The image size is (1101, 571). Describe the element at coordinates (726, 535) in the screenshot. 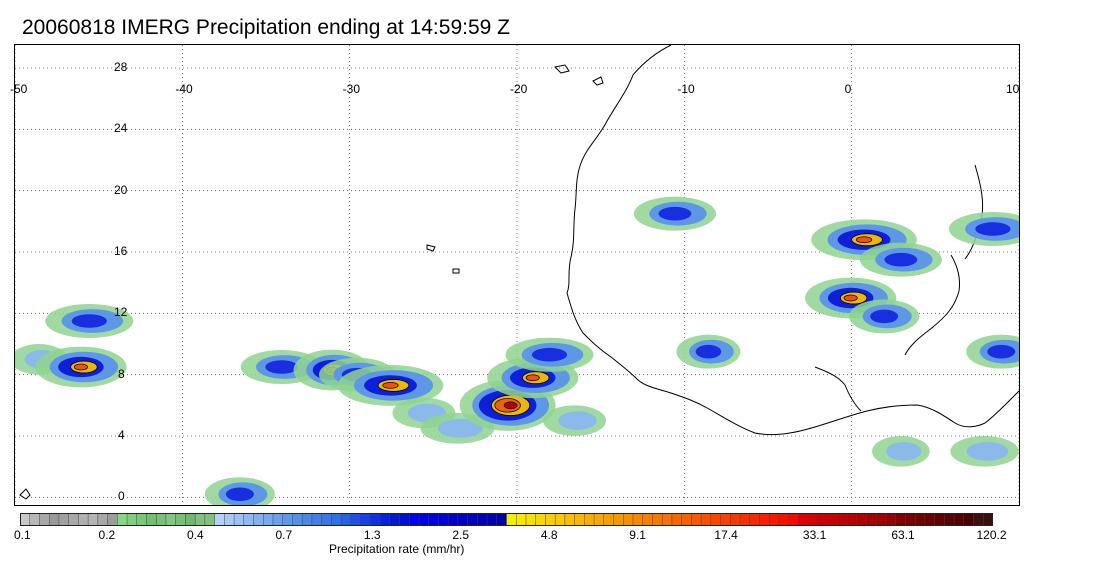

I see `colorbar-tick-label: 17.4` at that location.